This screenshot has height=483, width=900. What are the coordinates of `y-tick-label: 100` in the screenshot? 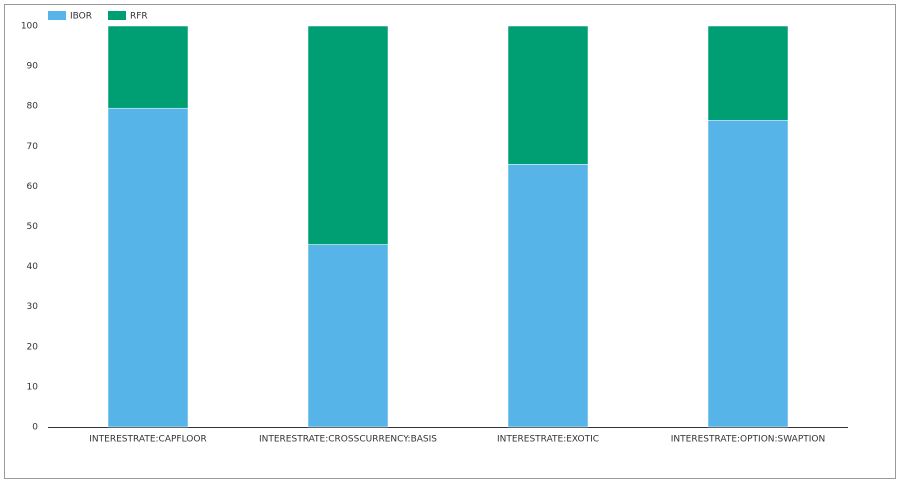 It's located at (29, 27).